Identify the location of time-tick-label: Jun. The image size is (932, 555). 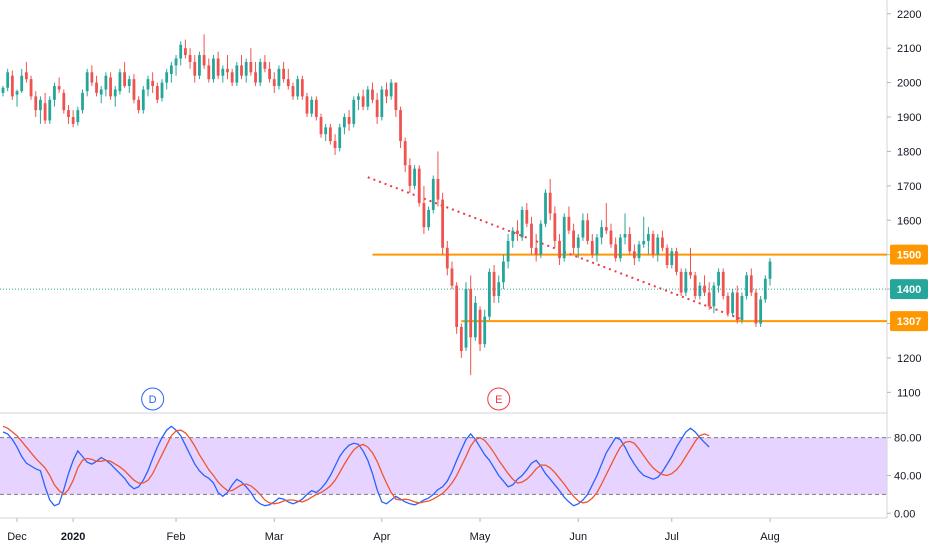
(578, 537).